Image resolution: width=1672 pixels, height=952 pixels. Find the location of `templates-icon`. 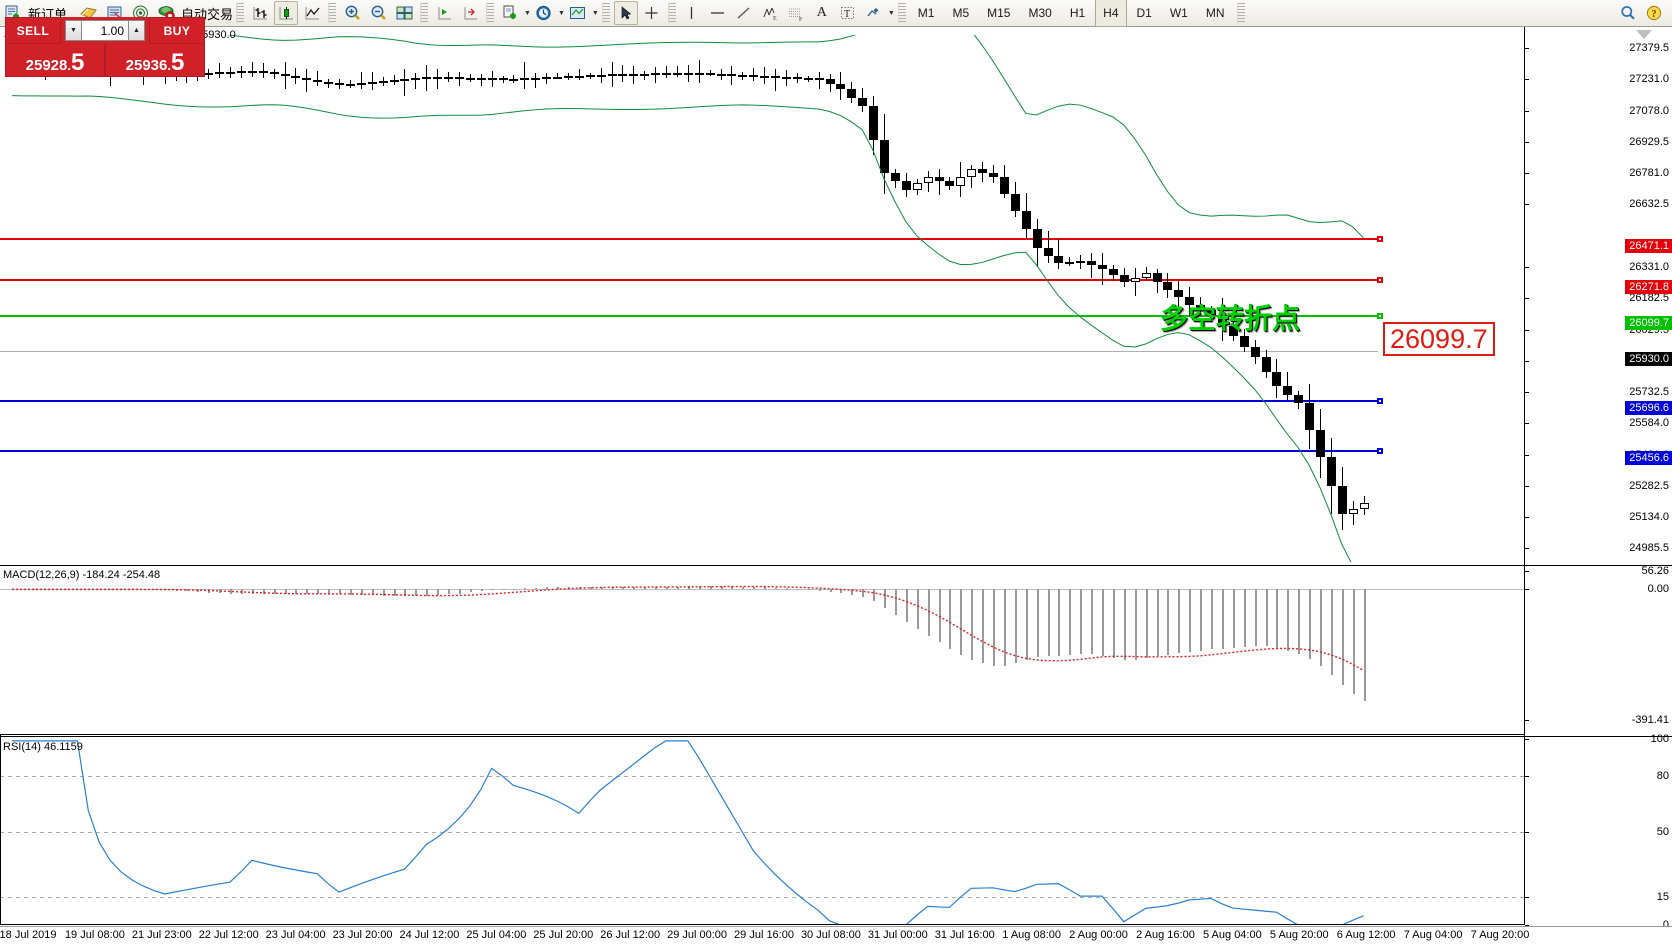

templates-icon is located at coordinates (578, 13).